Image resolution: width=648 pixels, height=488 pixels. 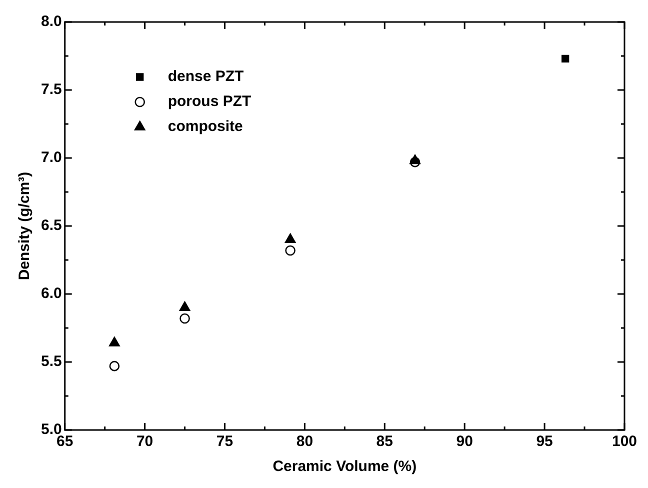 What do you see at coordinates (464, 441) in the screenshot?
I see `x-tick-label: 90` at bounding box center [464, 441].